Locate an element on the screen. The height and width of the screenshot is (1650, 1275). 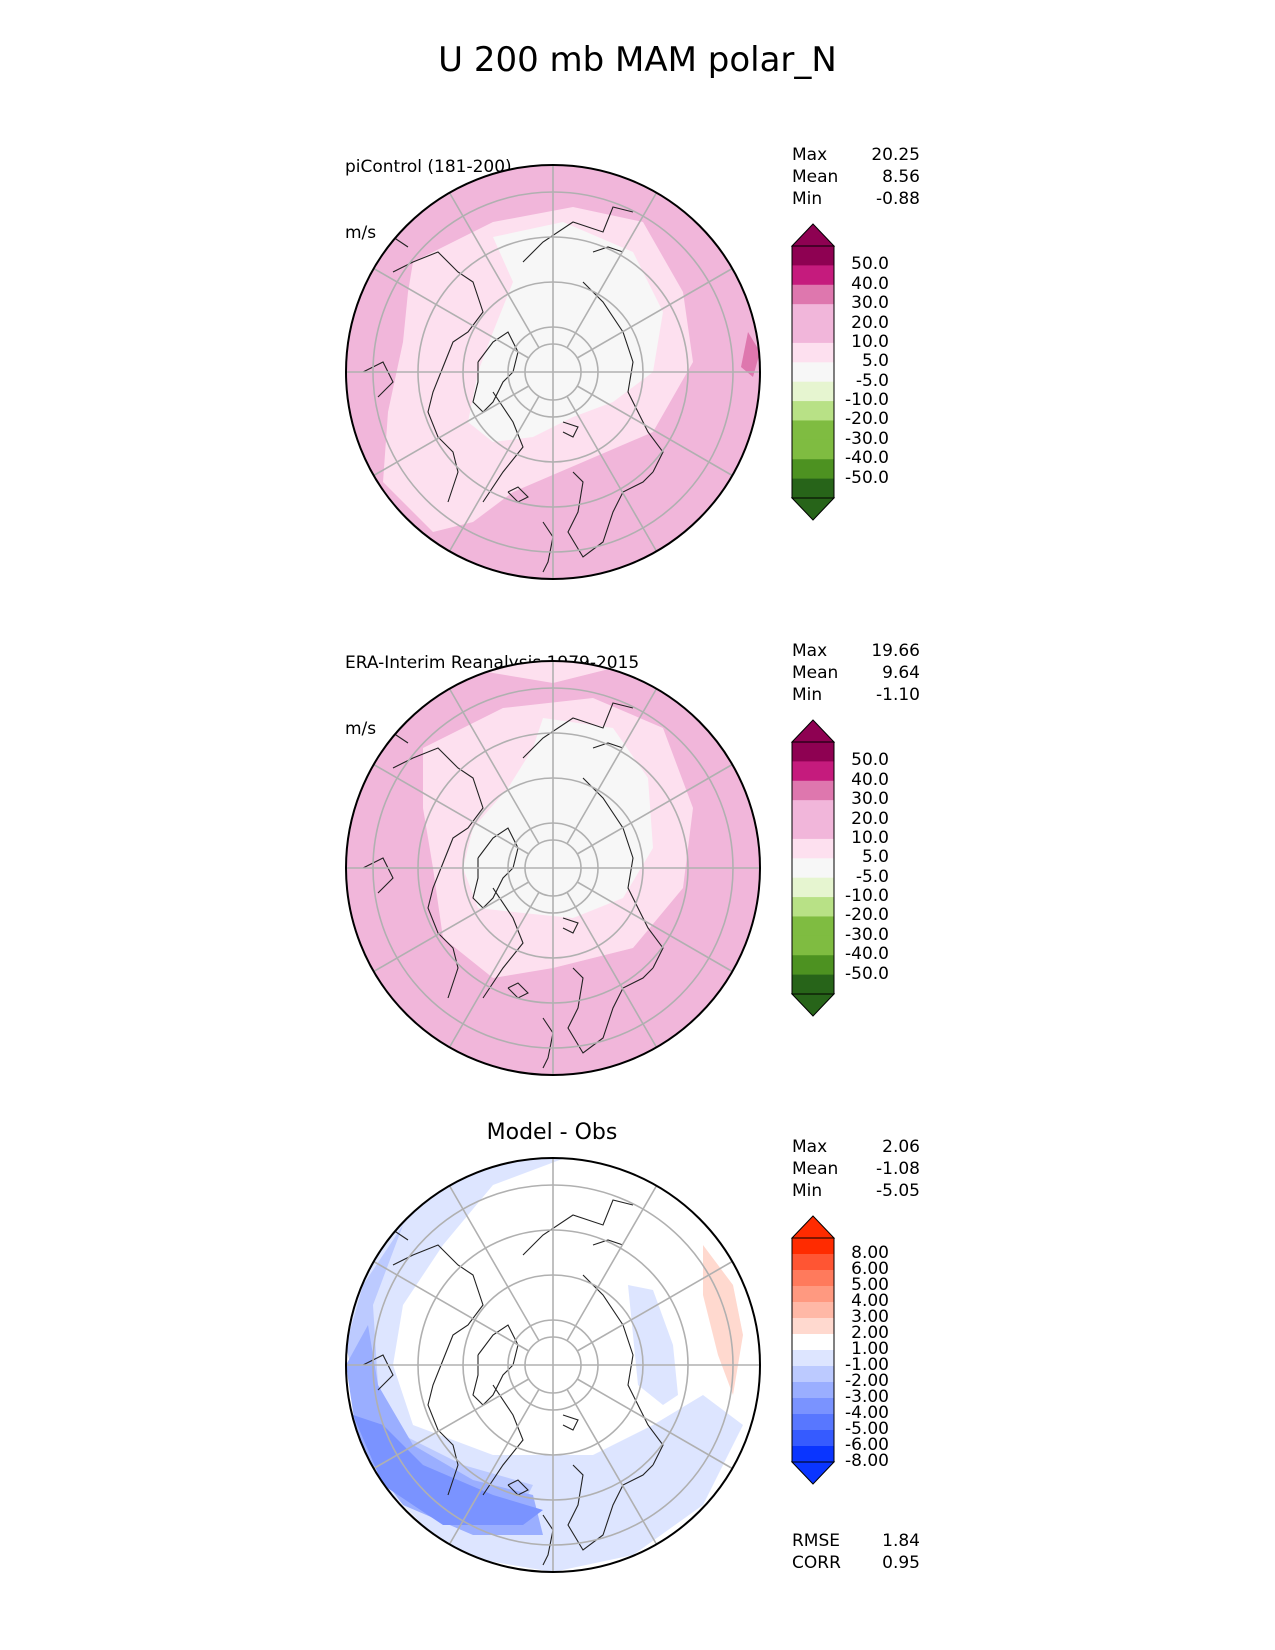
panel-1-units: m/s is located at coordinates (361, 233).